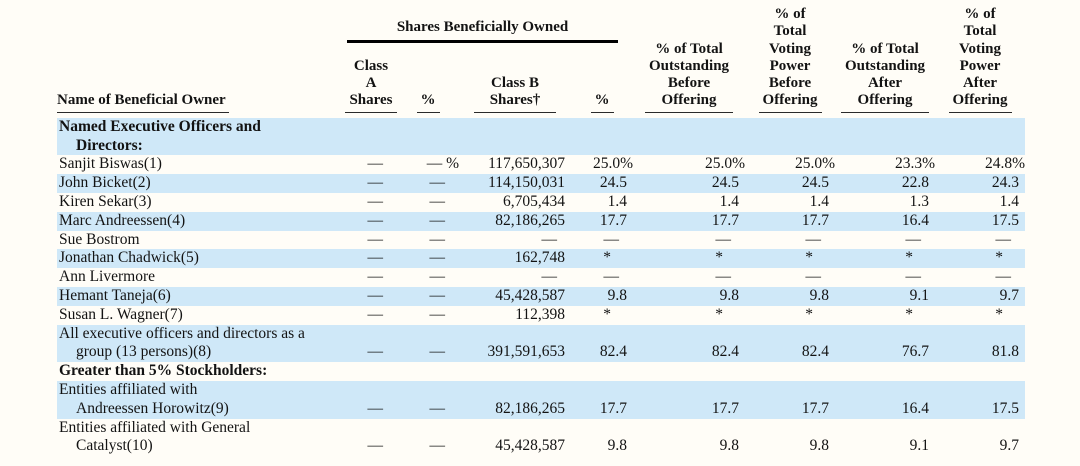  I want to click on table-row: Sue Bostrom — — — — — — — —, so click(541, 240).